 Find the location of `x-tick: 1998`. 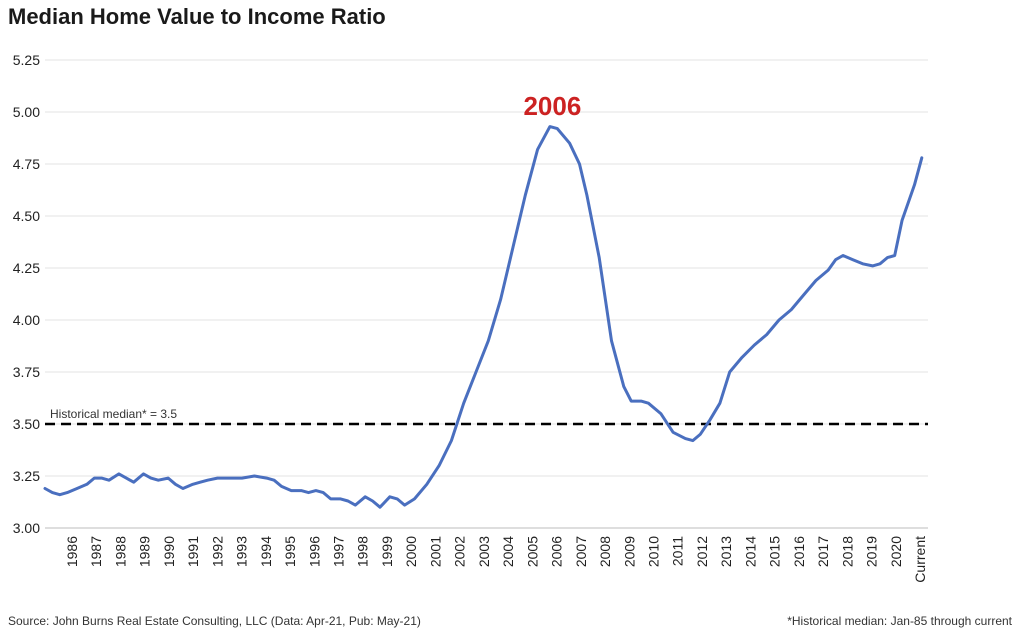

x-tick: 1998 is located at coordinates (363, 551).